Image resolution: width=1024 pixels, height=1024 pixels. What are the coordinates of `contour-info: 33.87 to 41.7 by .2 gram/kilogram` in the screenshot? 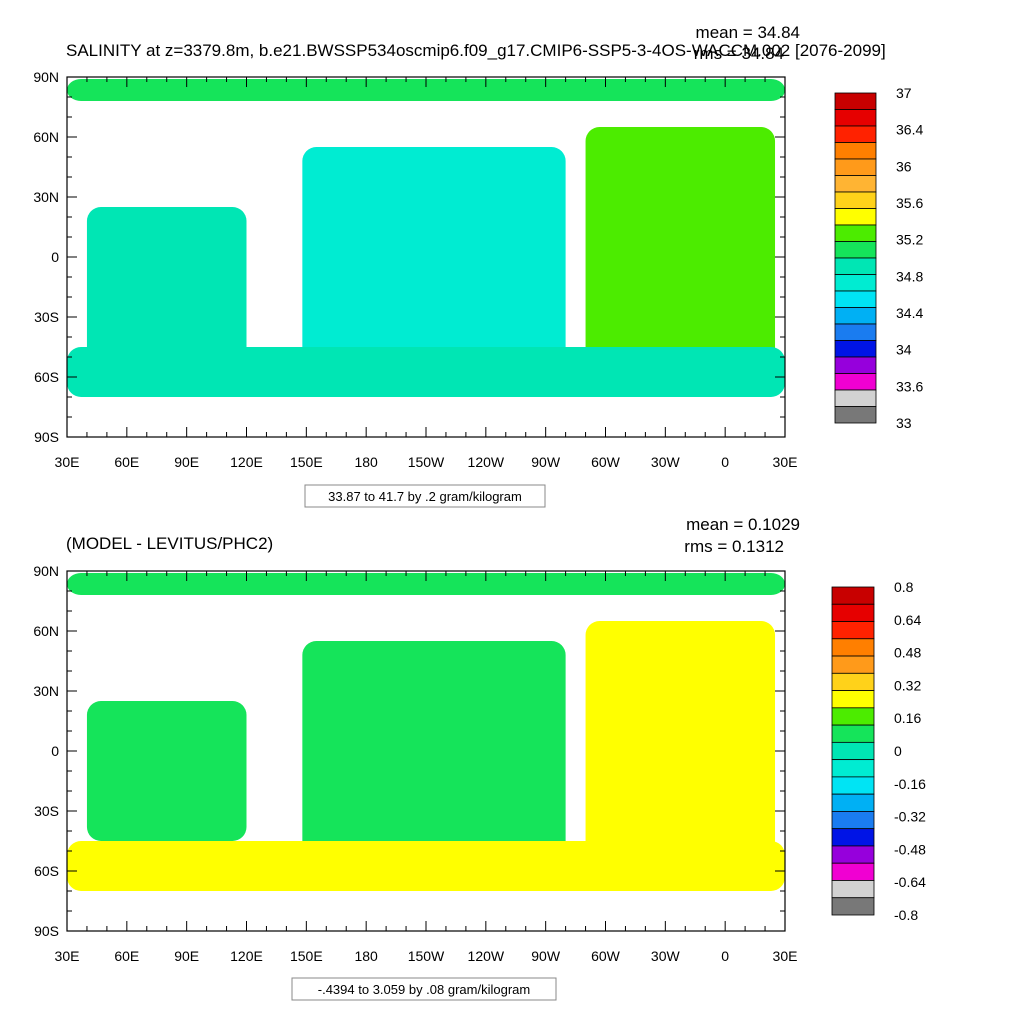 It's located at (425, 496).